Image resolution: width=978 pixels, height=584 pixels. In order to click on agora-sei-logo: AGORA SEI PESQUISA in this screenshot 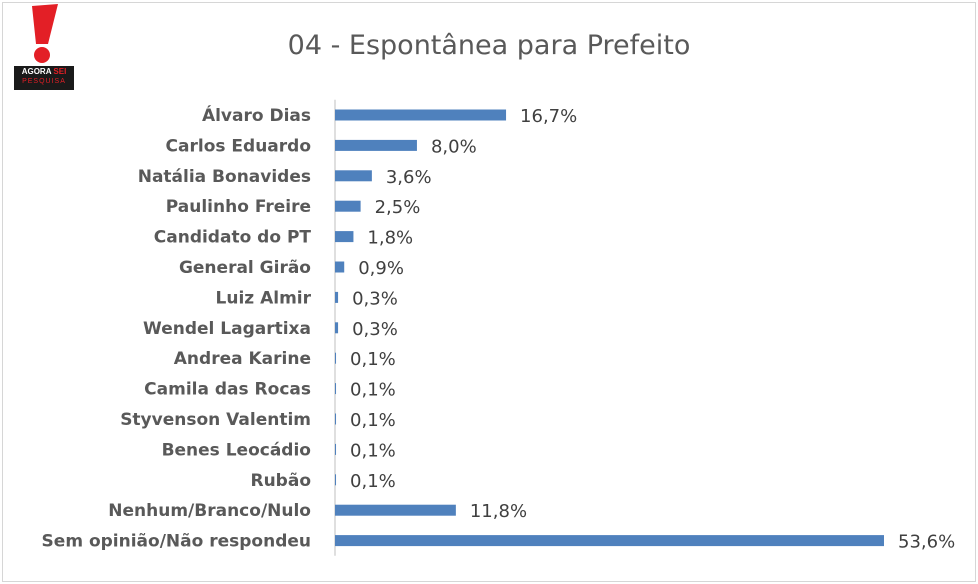, I will do `click(44, 47)`.